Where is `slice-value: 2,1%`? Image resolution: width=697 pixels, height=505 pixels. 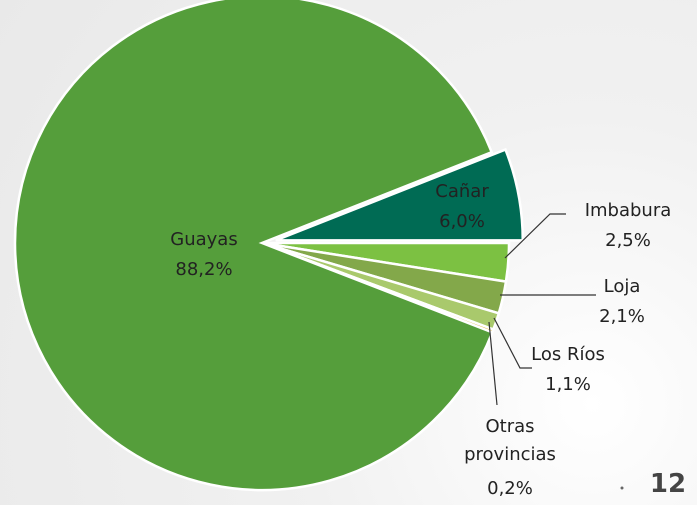
slice-value: 2,1% is located at coordinates (622, 316).